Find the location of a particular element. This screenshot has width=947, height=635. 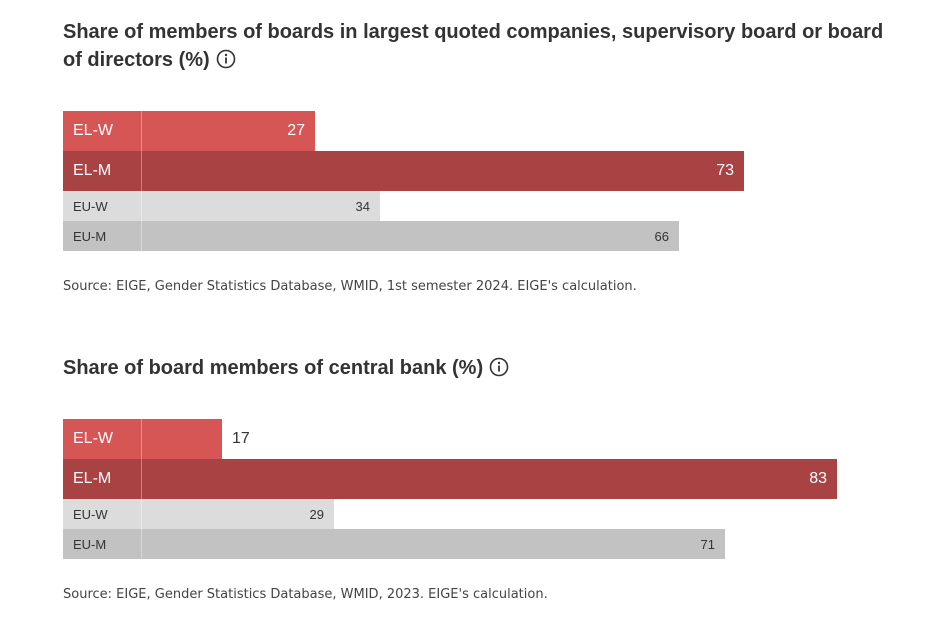

bar-row-el-w: EL-W 27 is located at coordinates (483, 131).